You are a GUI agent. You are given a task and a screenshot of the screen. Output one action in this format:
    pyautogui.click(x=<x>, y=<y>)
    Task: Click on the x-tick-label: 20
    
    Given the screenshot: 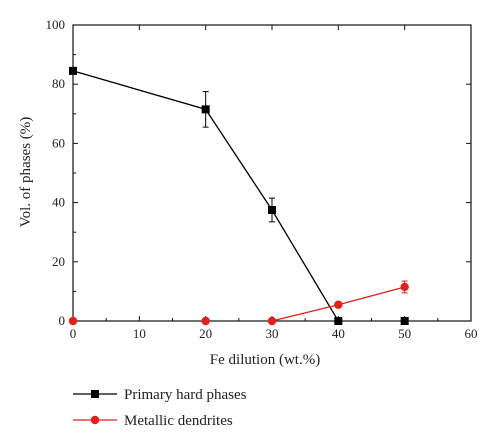 What is the action you would take?
    pyautogui.click(x=205, y=333)
    